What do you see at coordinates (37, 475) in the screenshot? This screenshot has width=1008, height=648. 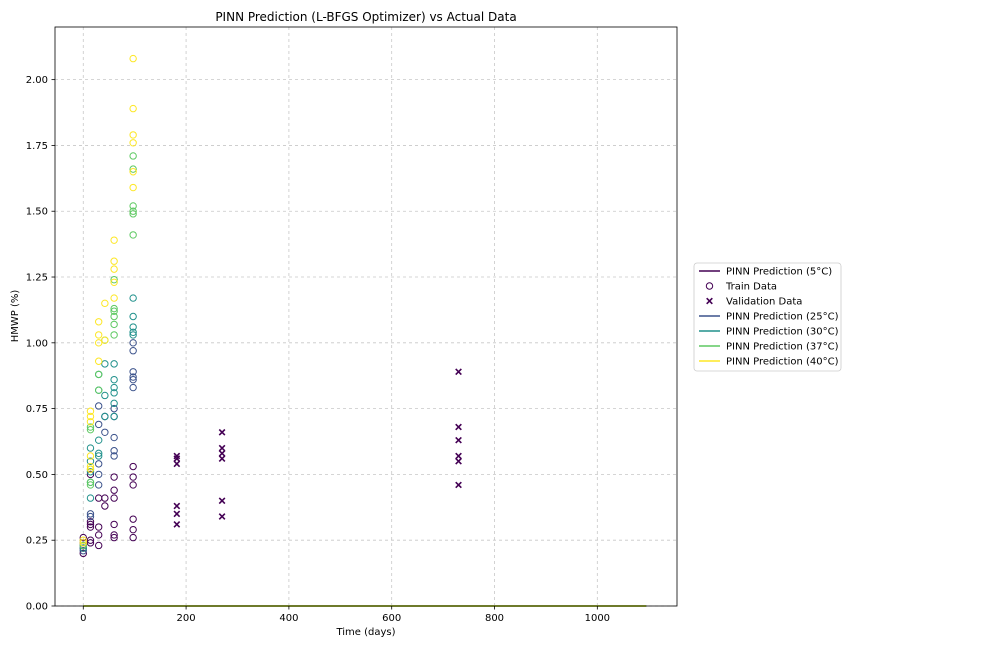 I see `y-tick-label: 0.50` at bounding box center [37, 475].